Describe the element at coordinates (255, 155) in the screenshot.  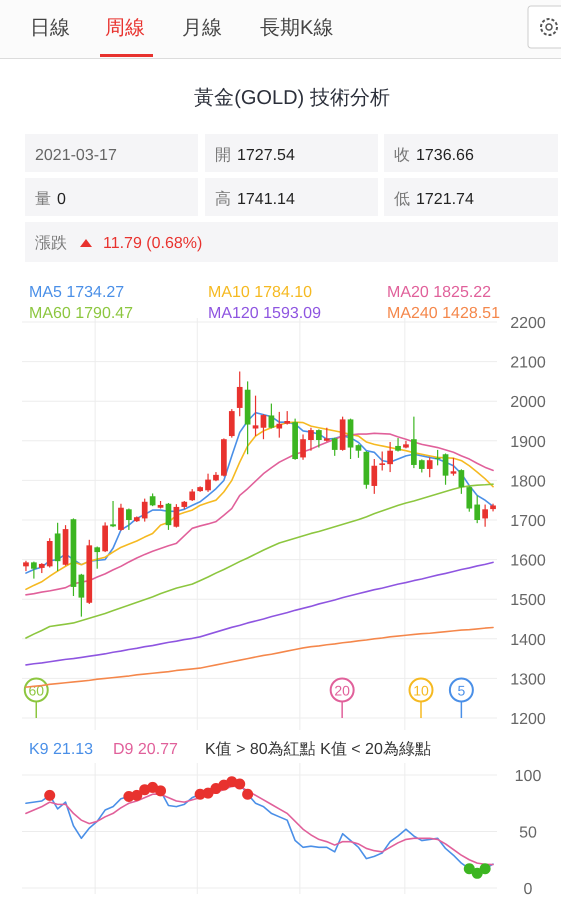
I see `text: 開 1727.54` at that location.